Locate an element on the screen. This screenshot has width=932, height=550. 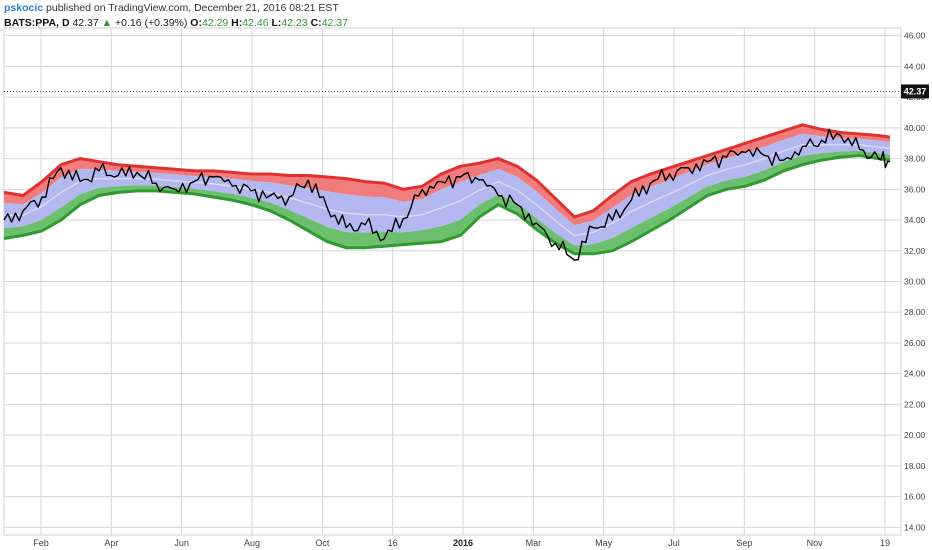
close-label: C: is located at coordinates (316, 23).